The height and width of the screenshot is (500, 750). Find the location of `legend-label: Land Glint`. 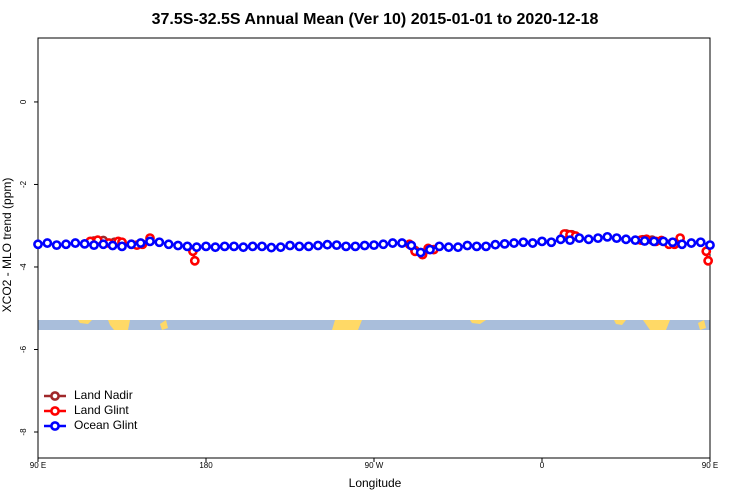

legend-label: Land Glint is located at coordinates (101, 410).